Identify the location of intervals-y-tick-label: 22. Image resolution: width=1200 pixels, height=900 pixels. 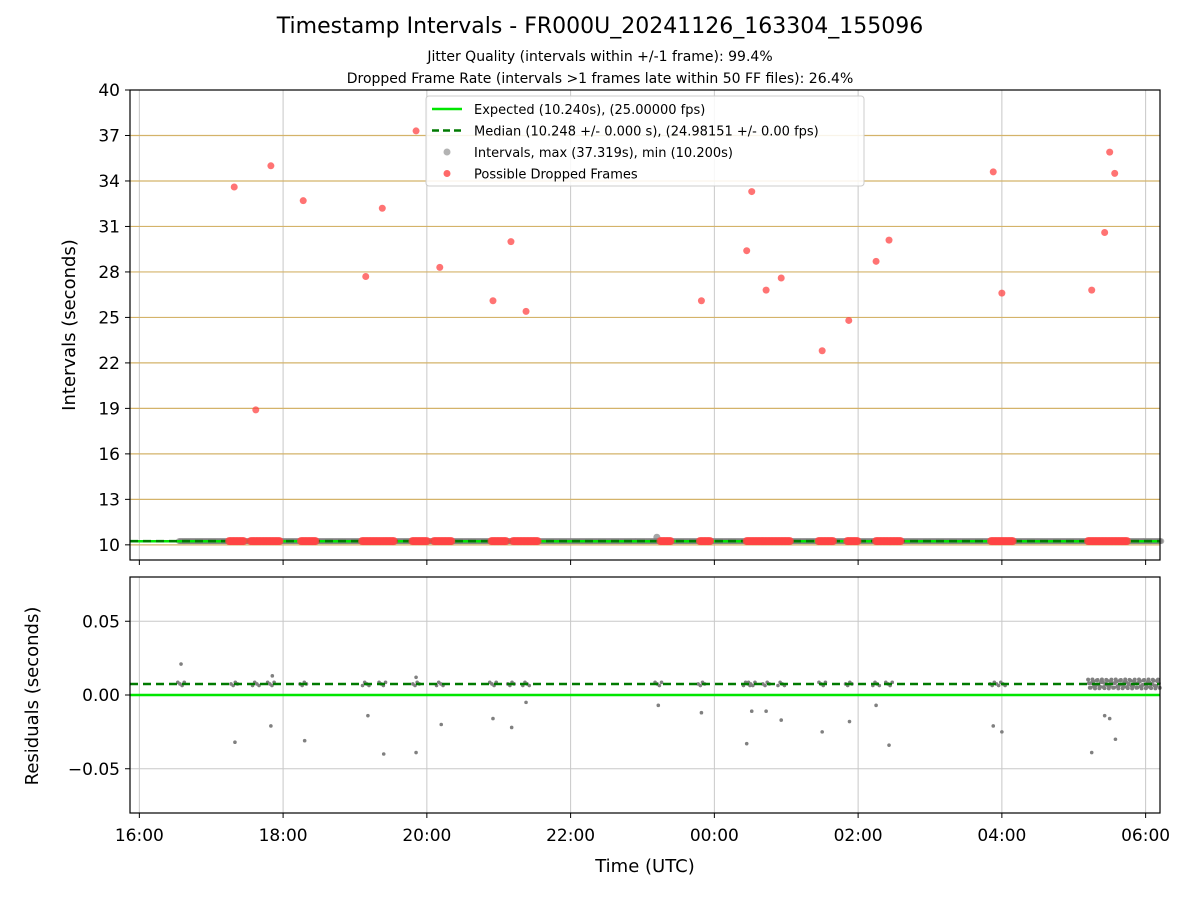
(109, 364).